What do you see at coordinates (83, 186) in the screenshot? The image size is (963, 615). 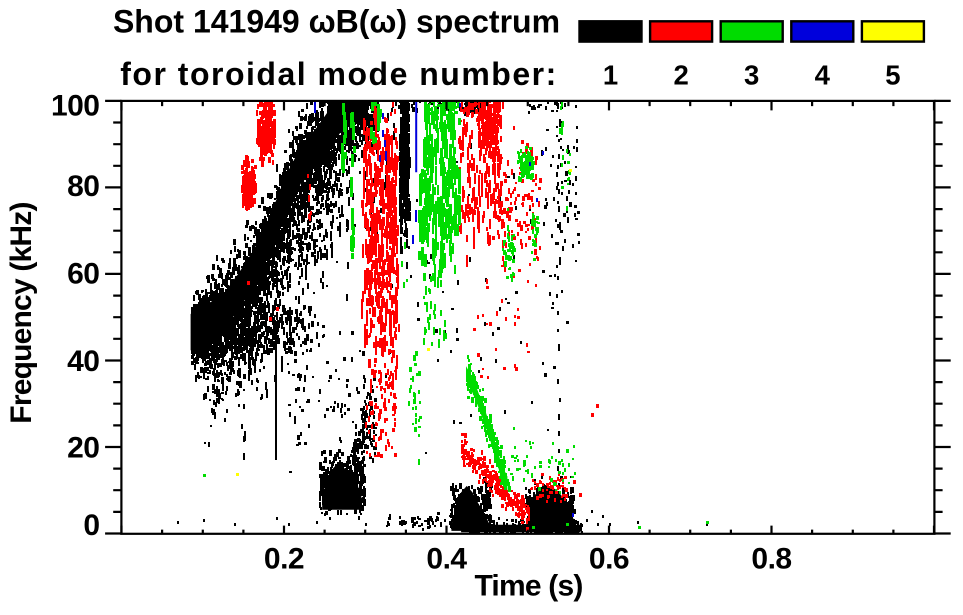 I see `svg-text: 80` at bounding box center [83, 186].